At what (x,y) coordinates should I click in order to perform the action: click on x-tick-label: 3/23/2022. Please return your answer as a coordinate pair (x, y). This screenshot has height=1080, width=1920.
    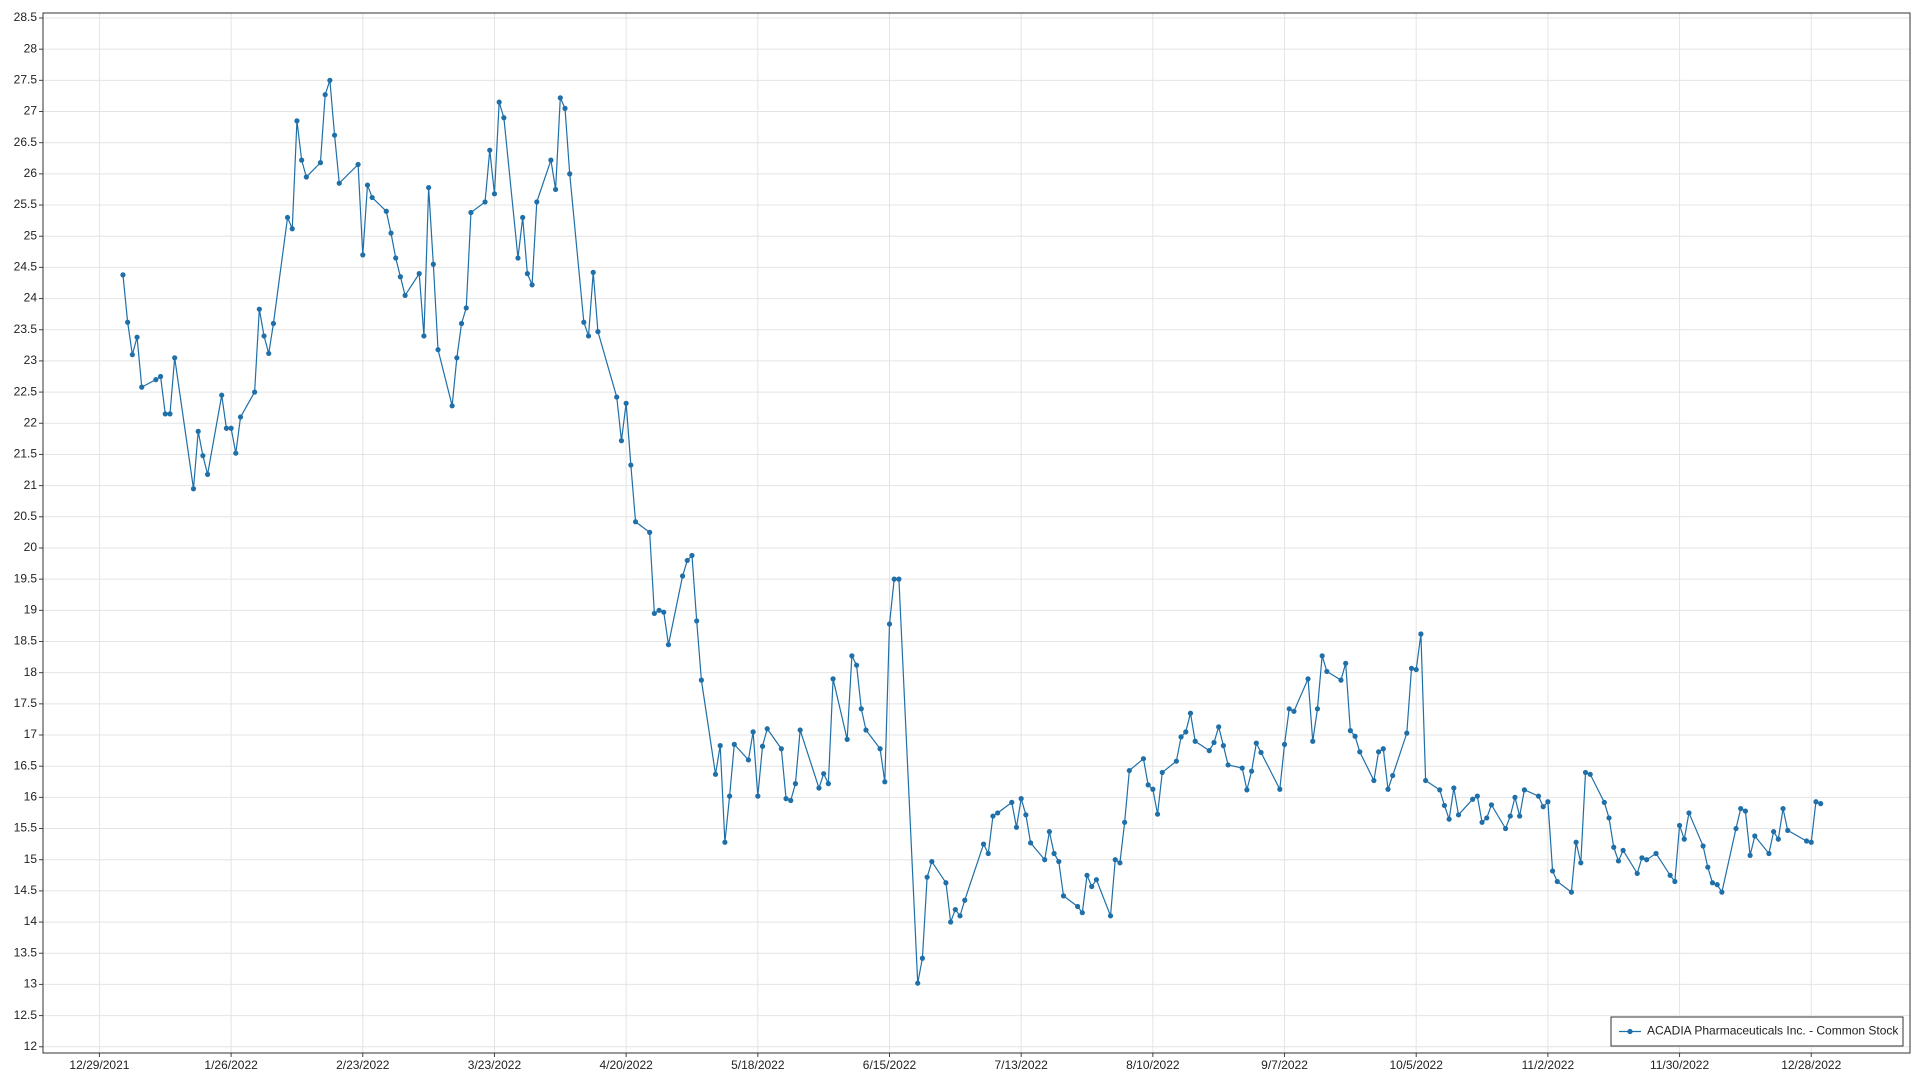
    Looking at the image, I should click on (495, 1065).